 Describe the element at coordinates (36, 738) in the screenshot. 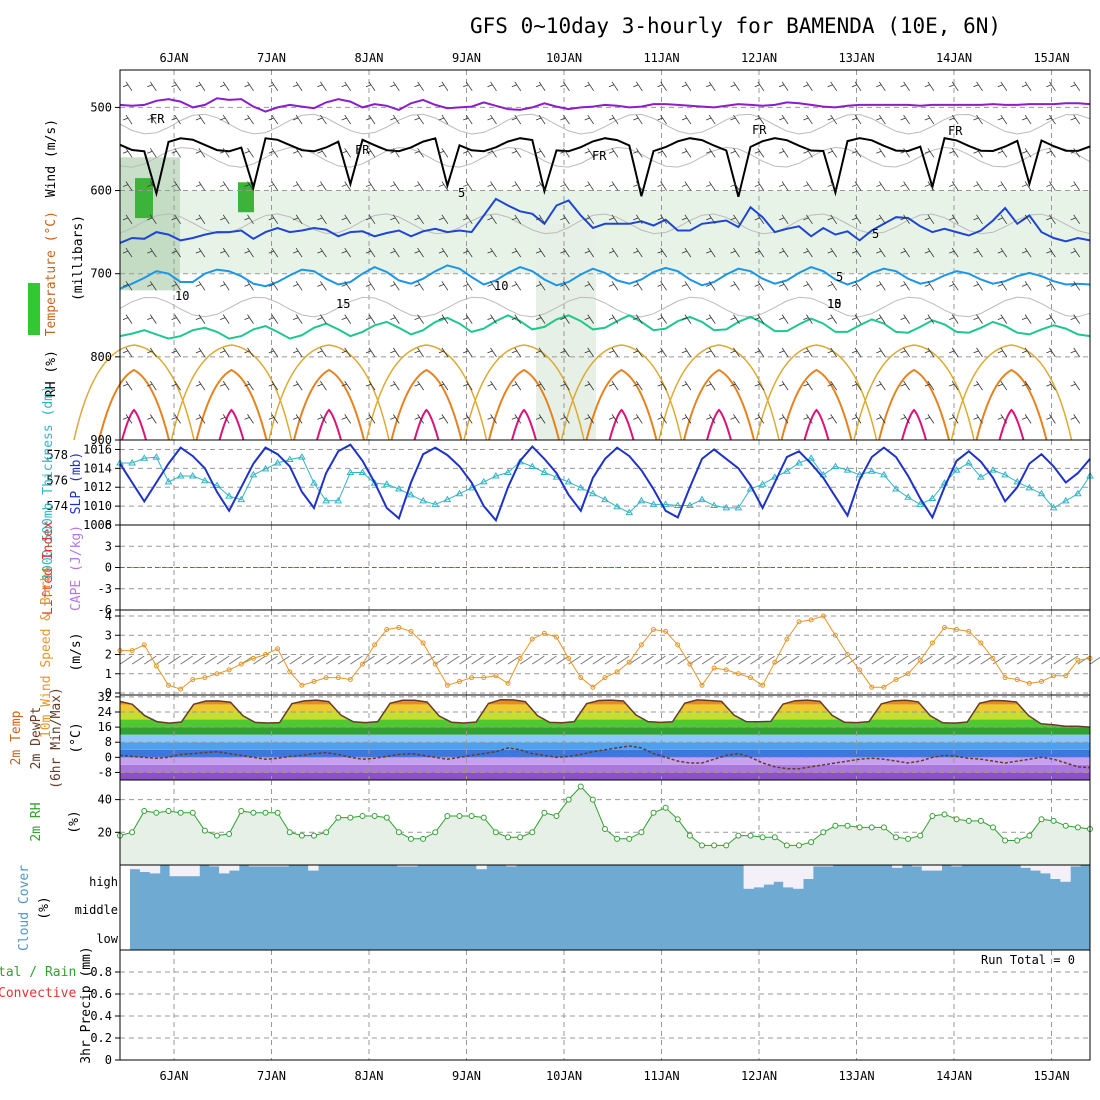

I see `dewpt-ylabel: 2m DewPt` at that location.